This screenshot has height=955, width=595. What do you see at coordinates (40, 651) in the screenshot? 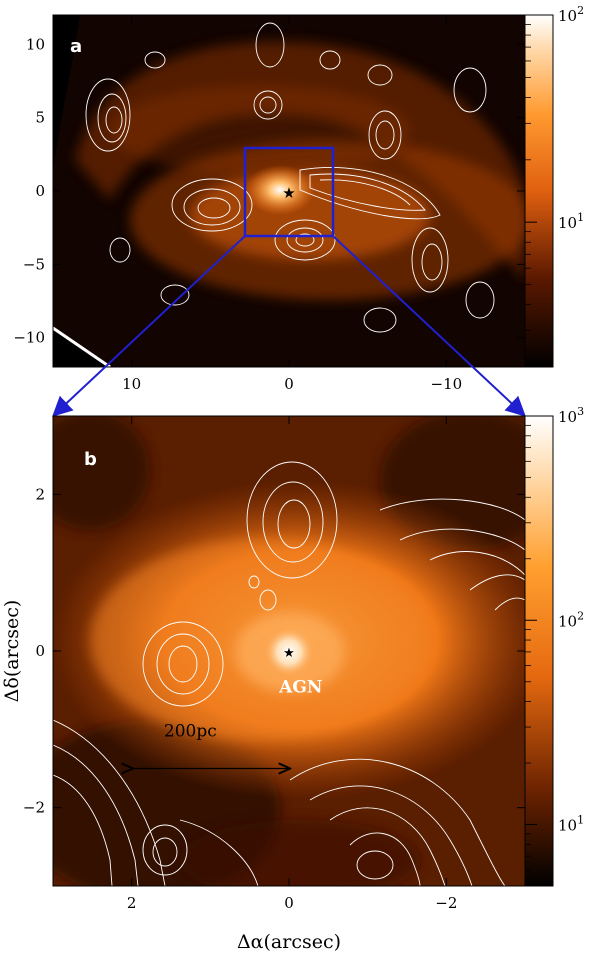
I see `y-tick-label-b-1: 0` at bounding box center [40, 651].